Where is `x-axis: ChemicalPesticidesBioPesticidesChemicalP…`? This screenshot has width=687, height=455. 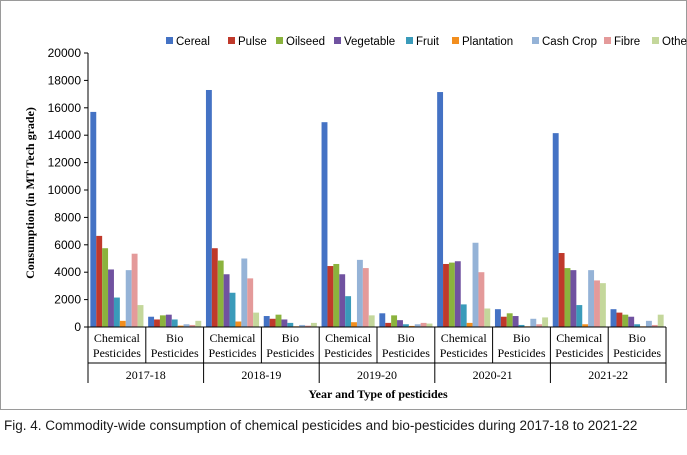 x-axis: ChemicalPesticidesBioPesticidesChemicalP… is located at coordinates (377, 354).